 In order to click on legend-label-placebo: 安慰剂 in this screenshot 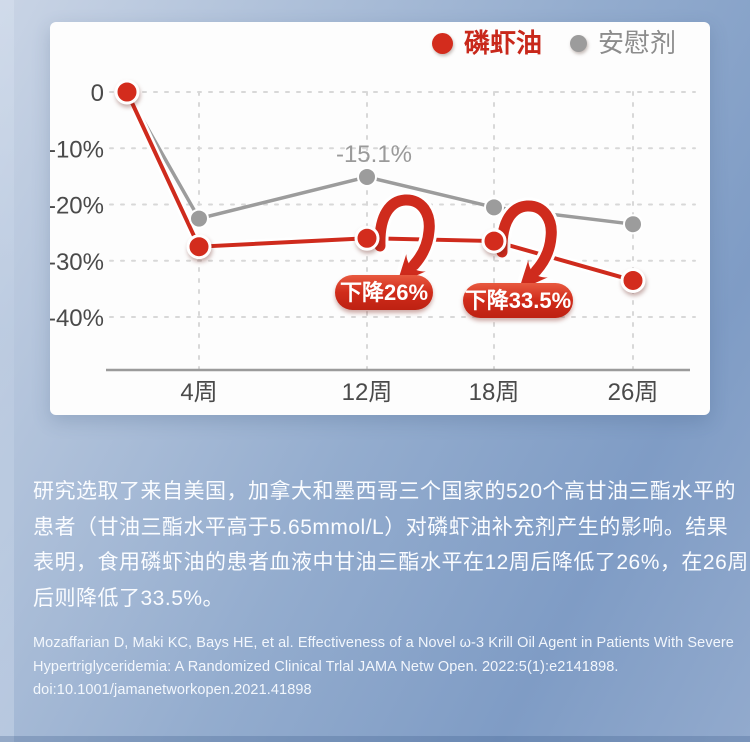, I will do `click(637, 43)`.